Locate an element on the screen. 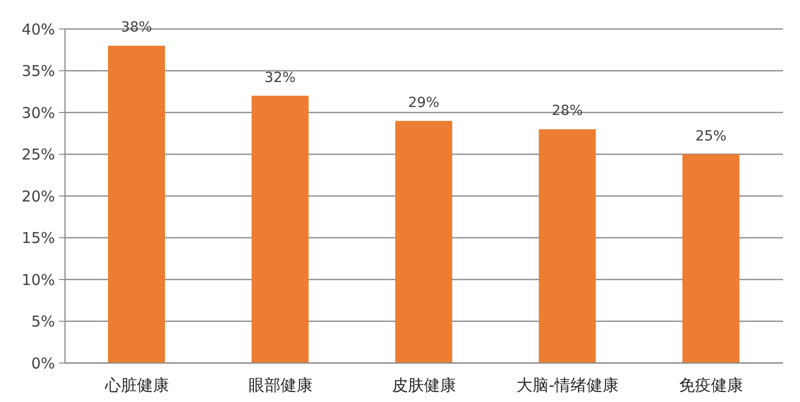  y-tick-label: 5% is located at coordinates (43, 321).